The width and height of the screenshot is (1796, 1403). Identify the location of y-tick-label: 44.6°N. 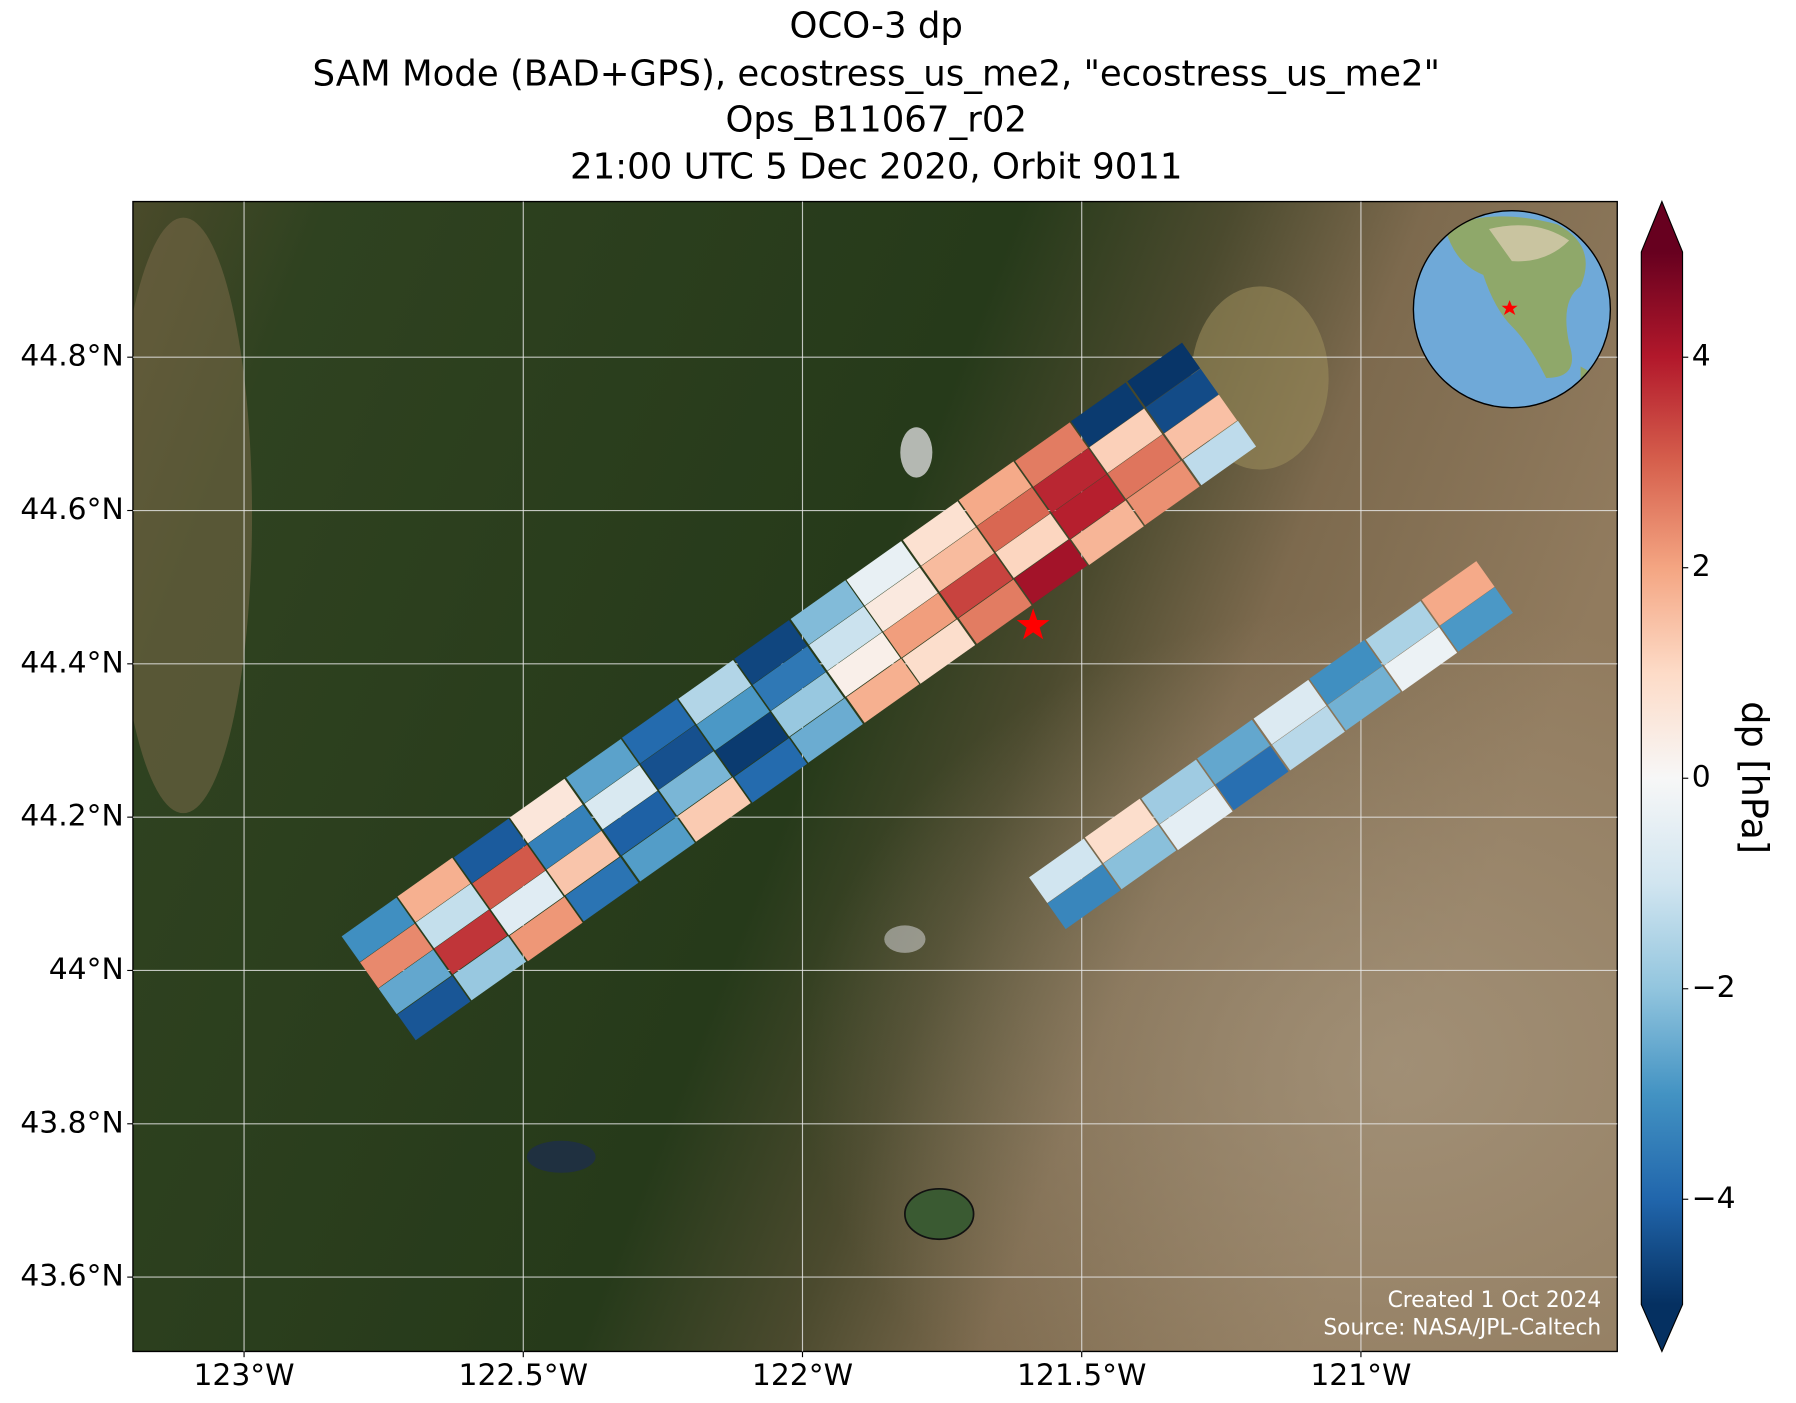
(71, 509).